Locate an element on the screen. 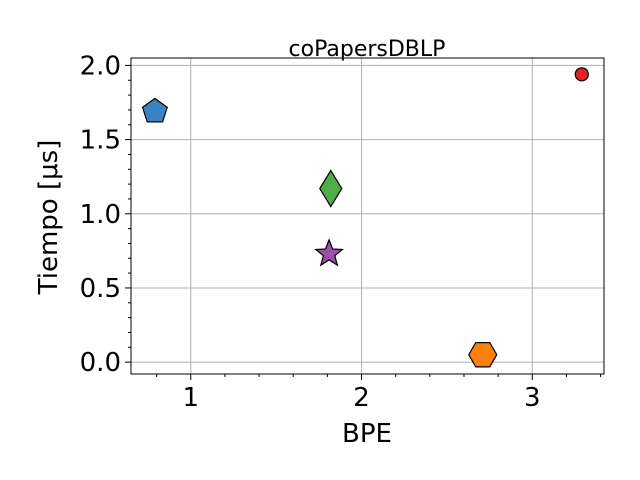 The image size is (640, 480). circle-point is located at coordinates (581, 74).